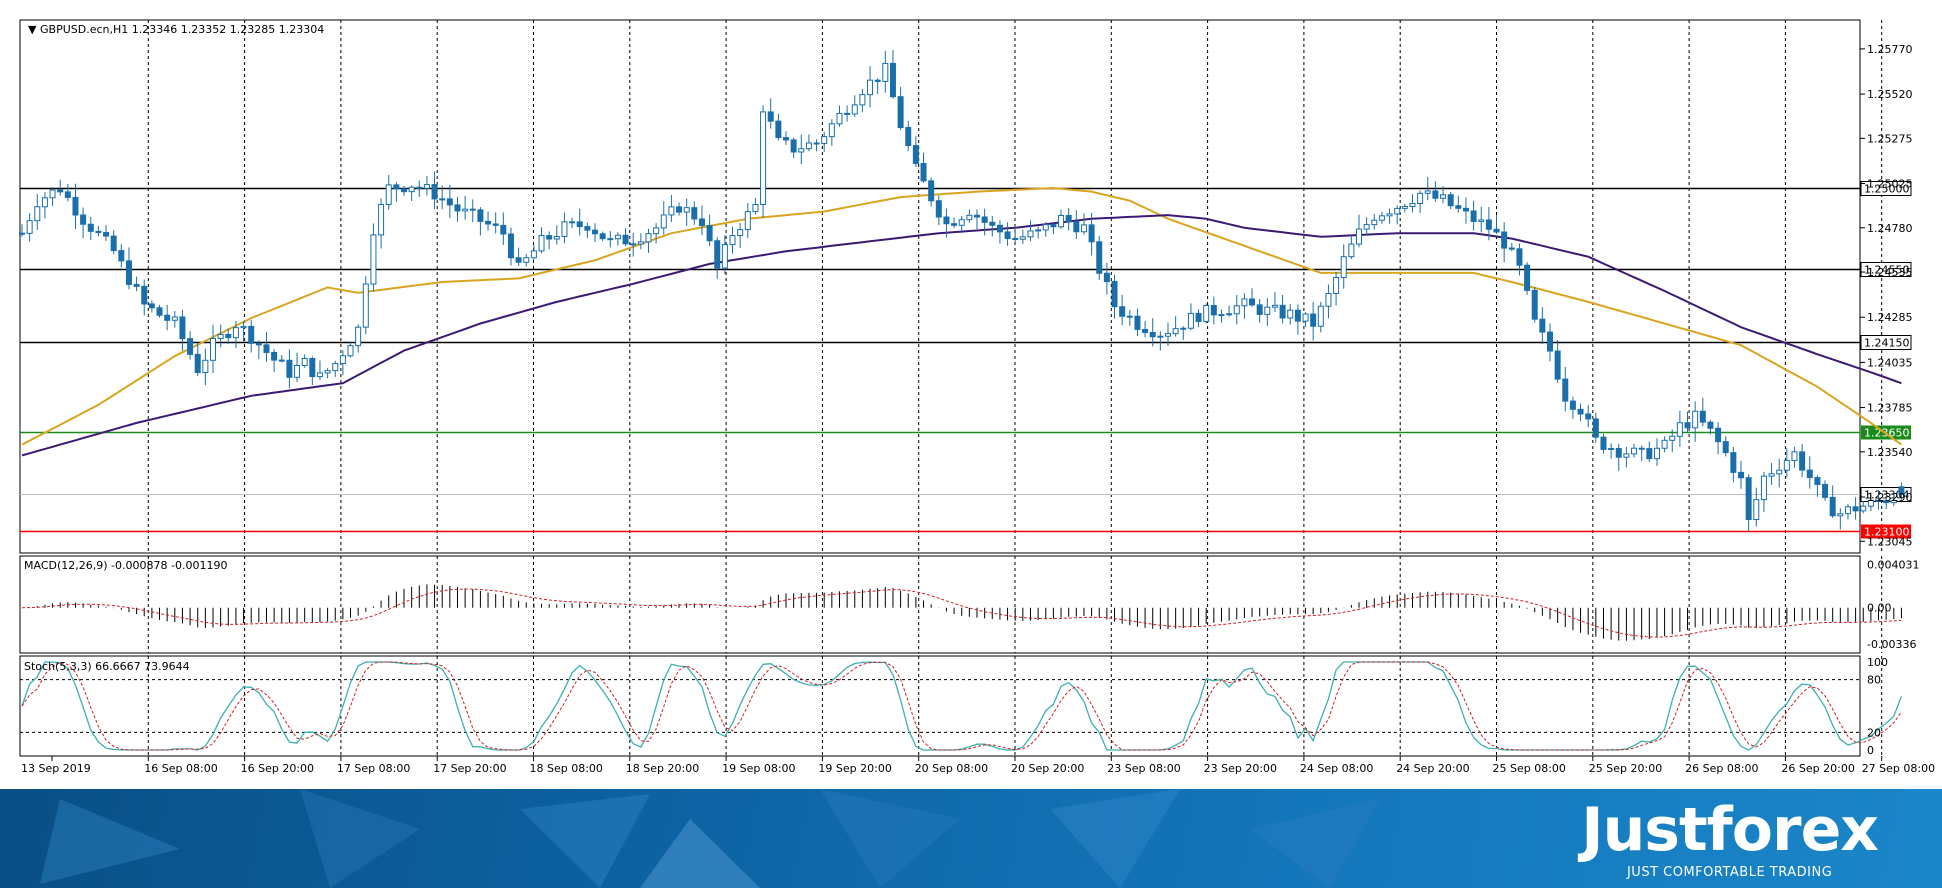 The height and width of the screenshot is (888, 1942). What do you see at coordinates (180, 768) in the screenshot?
I see `time-tick-label: 16 Sep 08:00` at bounding box center [180, 768].